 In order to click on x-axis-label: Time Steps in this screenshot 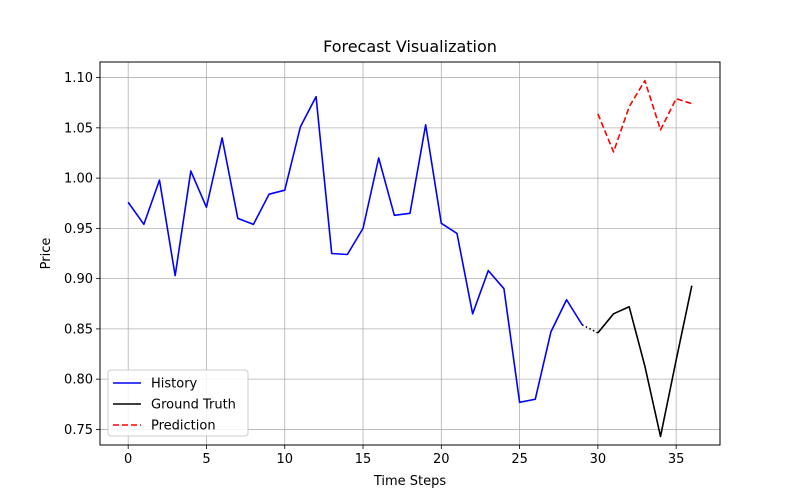, I will do `click(410, 481)`.